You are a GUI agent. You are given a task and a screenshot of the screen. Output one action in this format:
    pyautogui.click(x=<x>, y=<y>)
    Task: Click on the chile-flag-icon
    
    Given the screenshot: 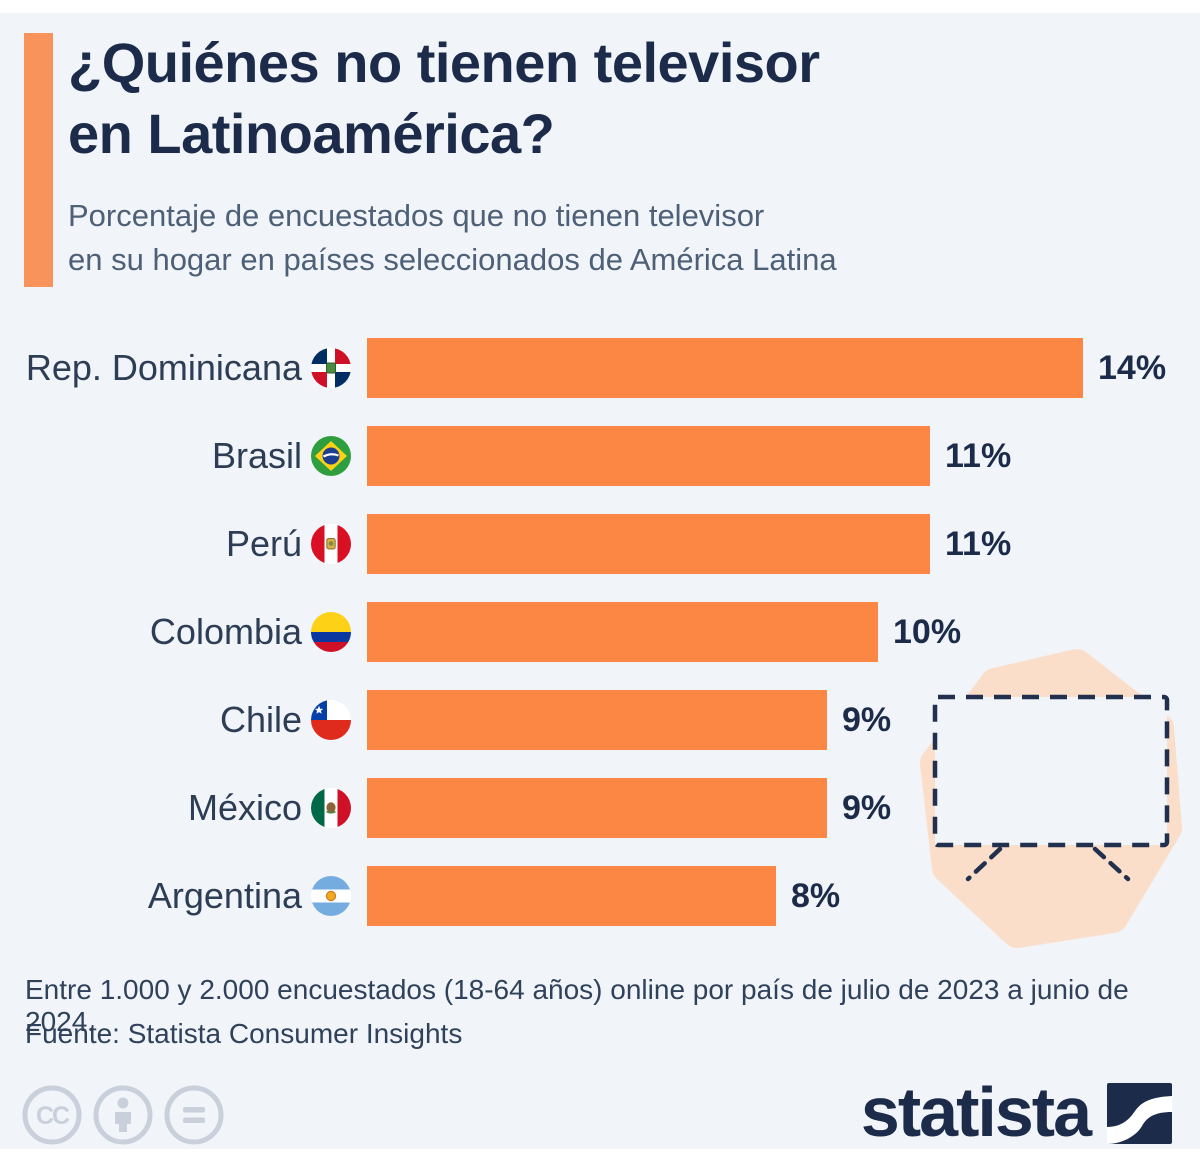 What is the action you would take?
    pyautogui.click(x=331, y=720)
    